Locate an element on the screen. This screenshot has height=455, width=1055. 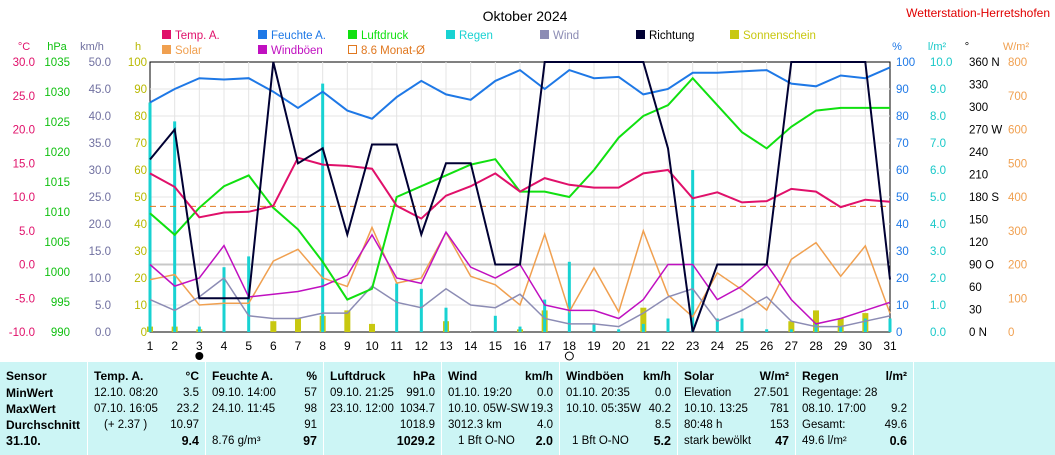
axis-tick-sun_h: 60 is located at coordinates (140, 171).